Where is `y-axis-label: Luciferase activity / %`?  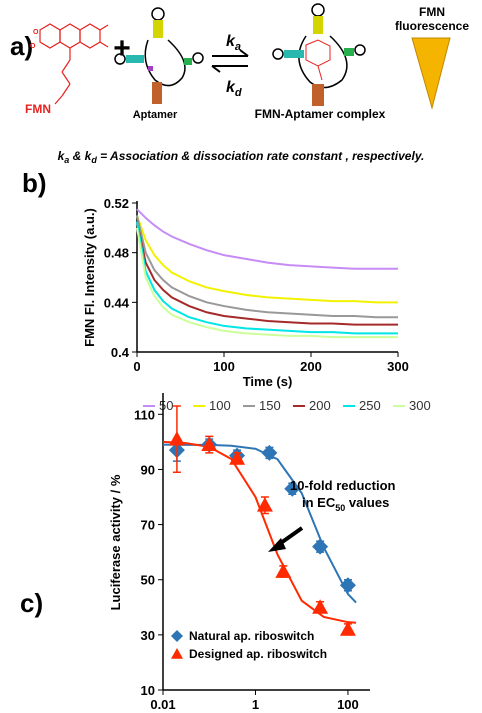 y-axis-label: Luciferase activity / % is located at coordinates (115, 542).